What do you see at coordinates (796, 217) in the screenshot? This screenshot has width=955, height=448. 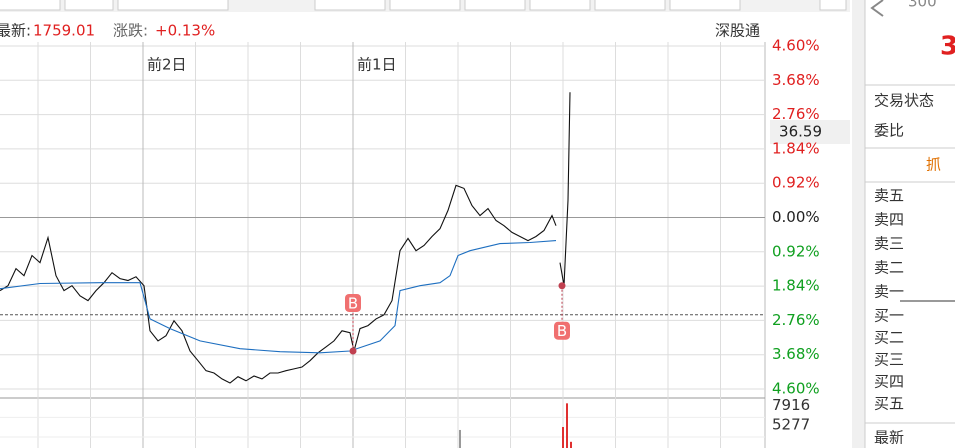 I see `y-tick-label: 0.00%` at bounding box center [796, 217].